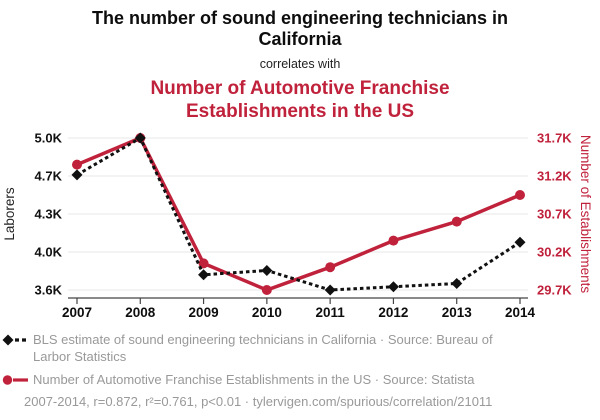  I want to click on y-tick-label-right: 31.2K, so click(554, 176).